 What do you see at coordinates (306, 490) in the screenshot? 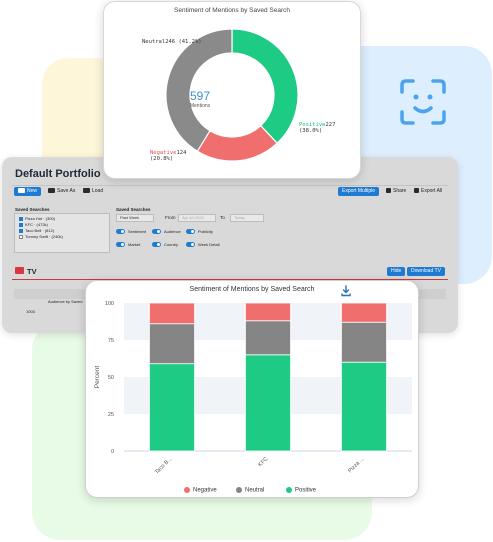
I see `legend-label: Positive` at bounding box center [306, 490].